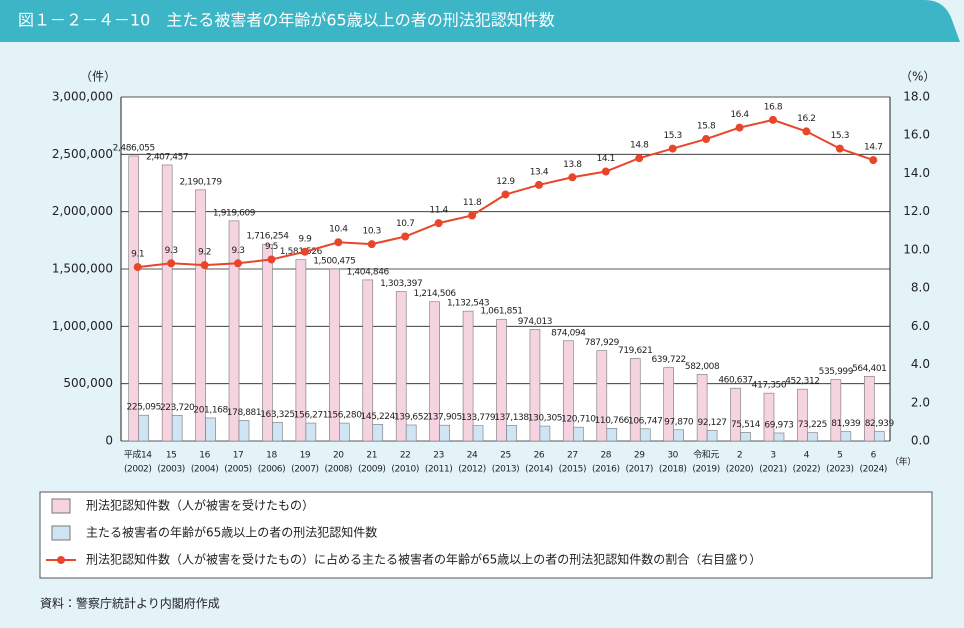 This screenshot has width=964, height=628. I want to click on bar-value-label: 156,271, so click(311, 416).